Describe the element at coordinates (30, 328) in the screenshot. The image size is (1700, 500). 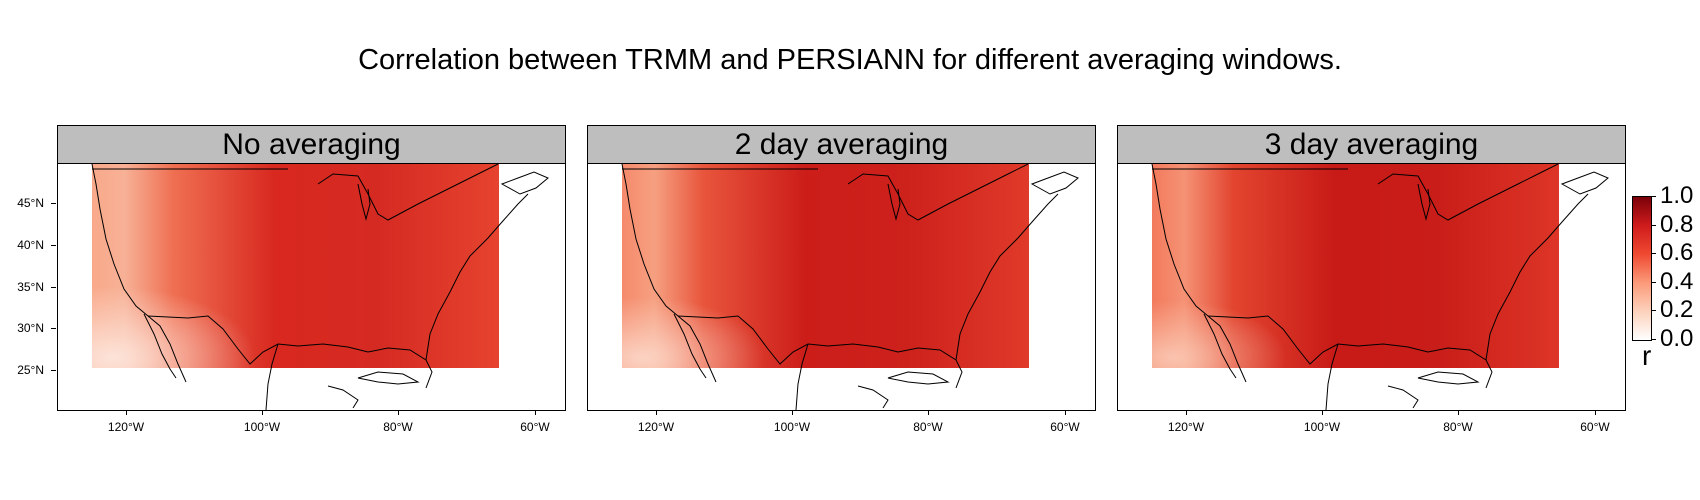
I see `y-tick-label: 30°N` at that location.